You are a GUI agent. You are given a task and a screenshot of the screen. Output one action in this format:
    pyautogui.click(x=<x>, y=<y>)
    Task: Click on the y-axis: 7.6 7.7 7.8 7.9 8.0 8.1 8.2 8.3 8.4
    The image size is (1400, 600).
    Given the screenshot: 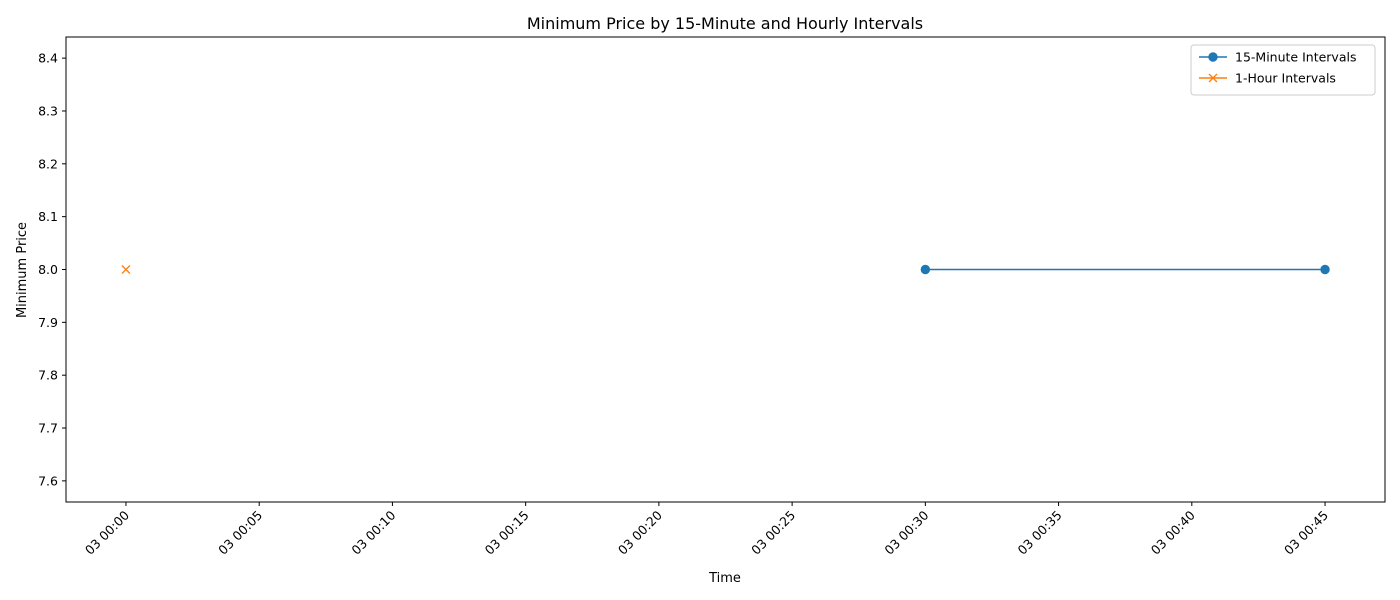 What is the action you would take?
    pyautogui.click(x=52, y=269)
    